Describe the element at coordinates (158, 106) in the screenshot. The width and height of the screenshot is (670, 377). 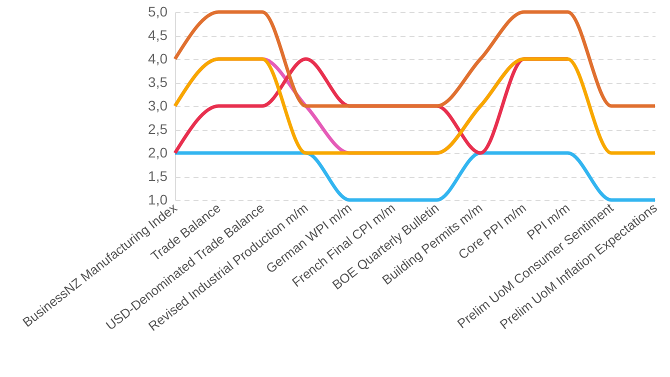
I see `y-tick-label: 3,0` at that location.